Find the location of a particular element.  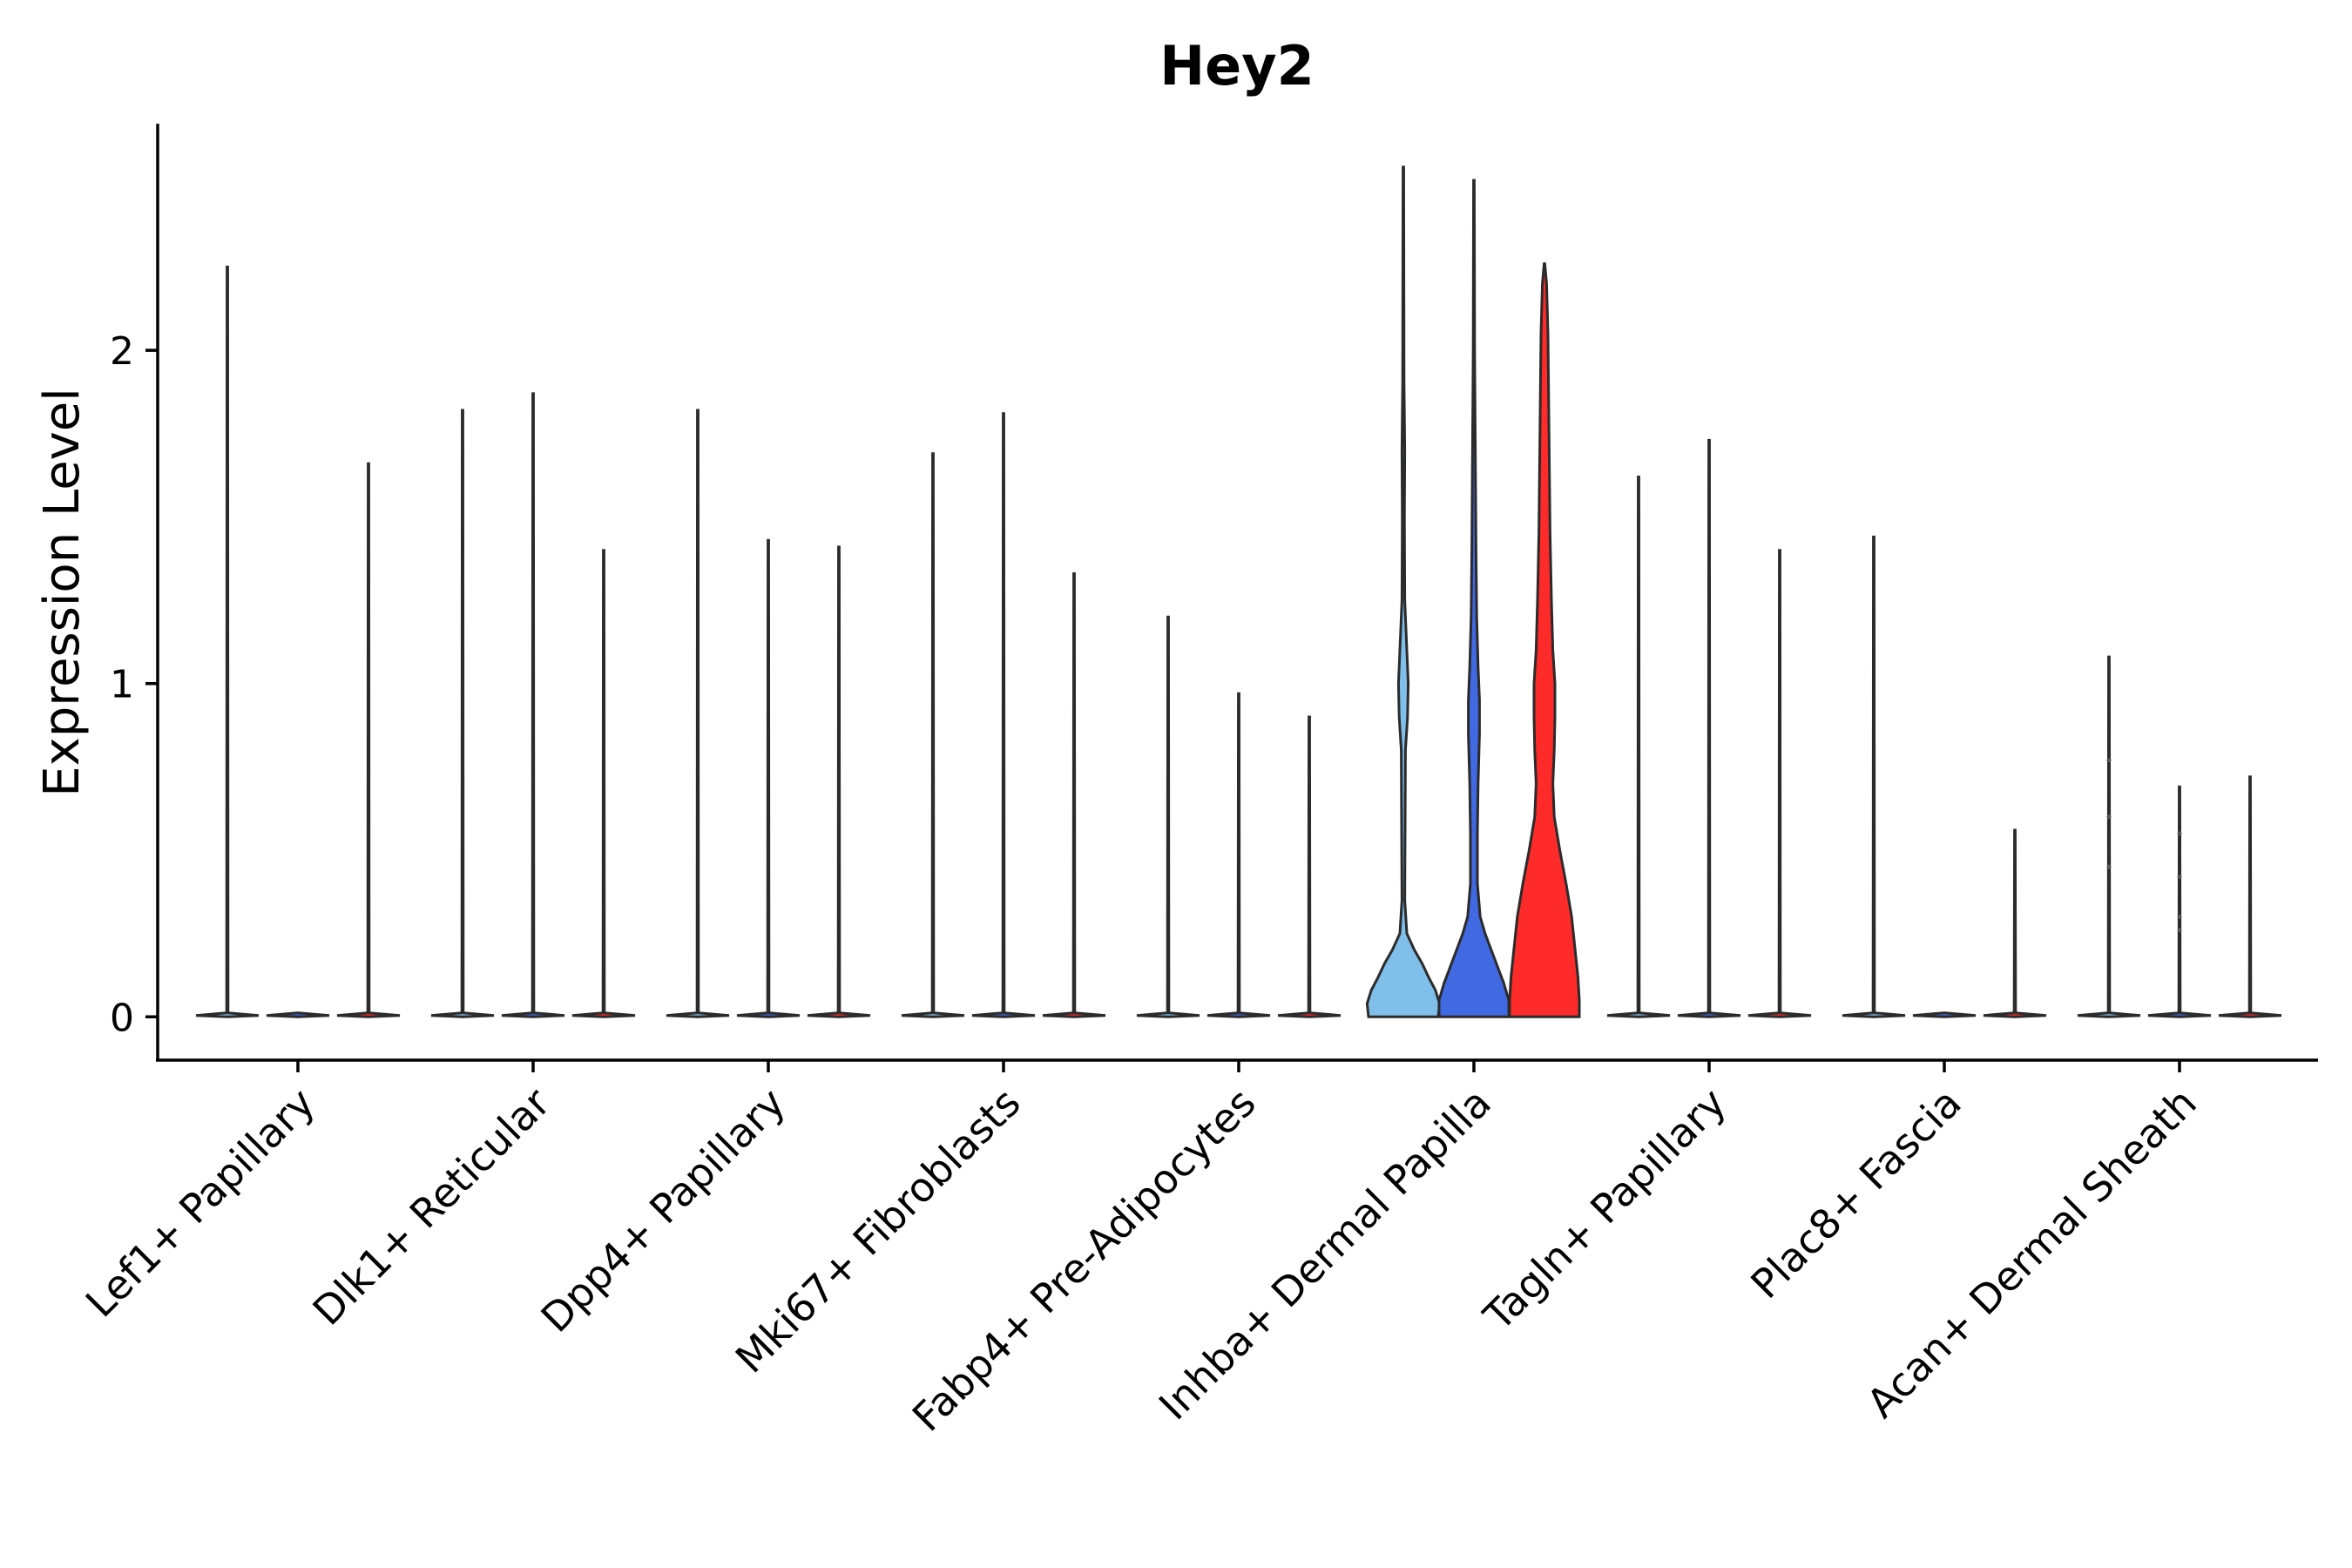

x-tick-label: Dlk1+ Reticular is located at coordinates (432, 1207).